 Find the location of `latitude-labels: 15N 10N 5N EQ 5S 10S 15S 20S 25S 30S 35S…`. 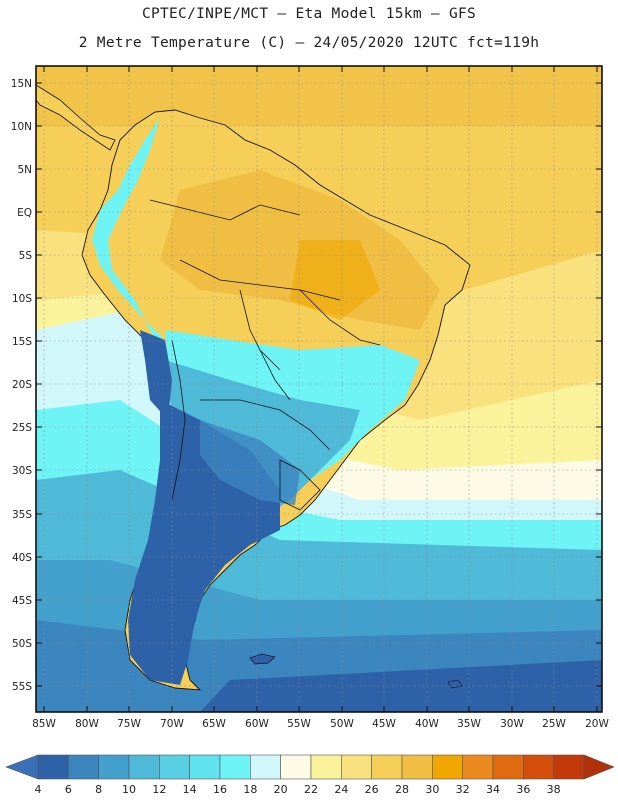

latitude-labels: 15N 10N 5N EQ 5S 10S 15S 20S 25S 30S 35S… is located at coordinates (22, 385).